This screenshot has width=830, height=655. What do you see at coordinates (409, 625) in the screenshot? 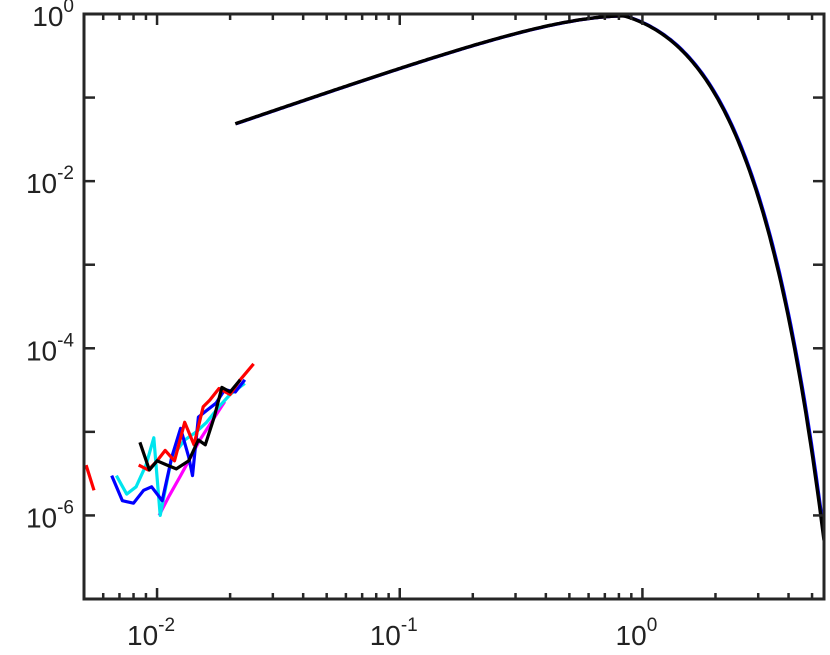
I see `x-tick-label-exponent: -1` at bounding box center [409, 625].